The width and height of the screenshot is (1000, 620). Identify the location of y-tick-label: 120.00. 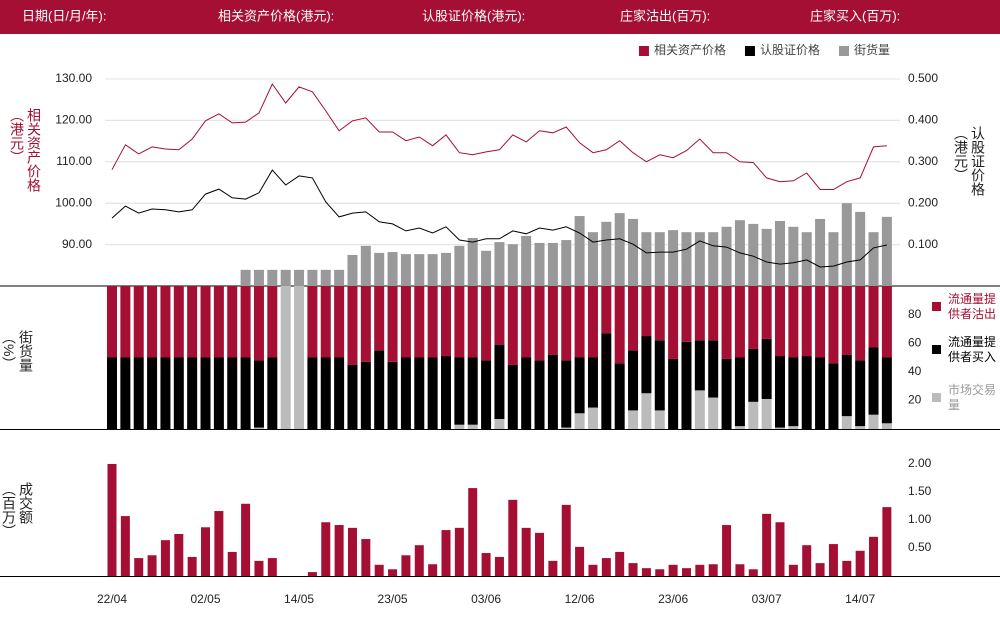
(73, 120).